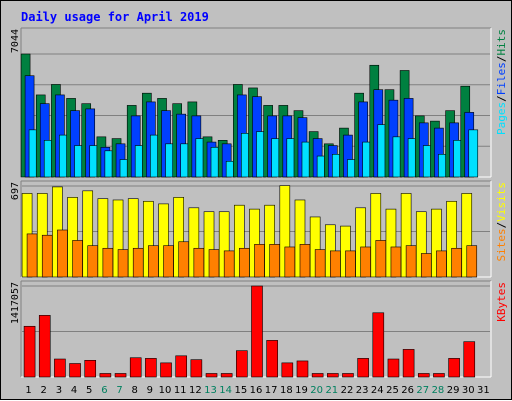 Image resolution: width=512 pixels, height=401 pixels. I want to click on x-tick-label: 18, so click(286, 390).